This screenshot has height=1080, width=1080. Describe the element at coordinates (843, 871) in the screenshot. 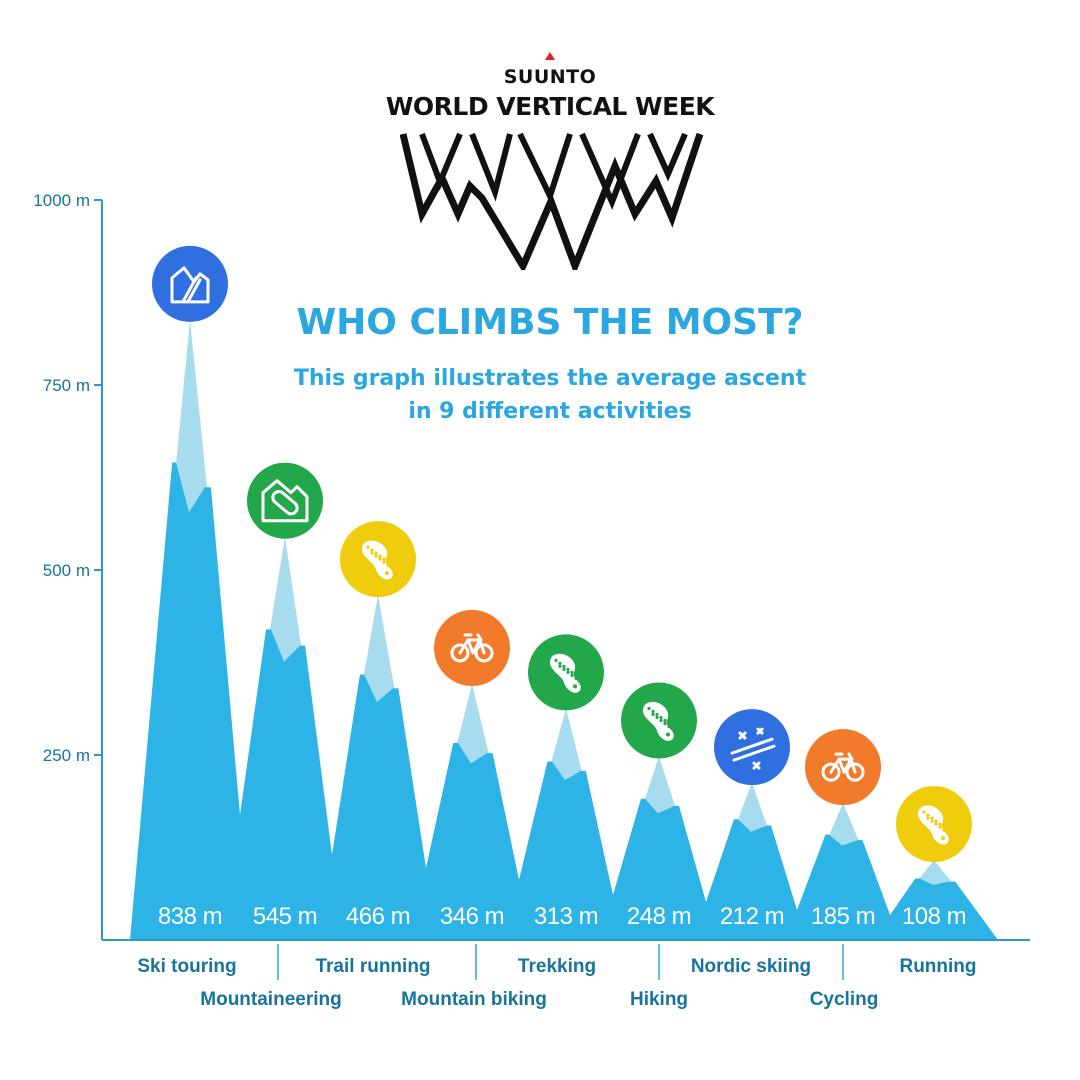

I see `peak-cycling` at that location.